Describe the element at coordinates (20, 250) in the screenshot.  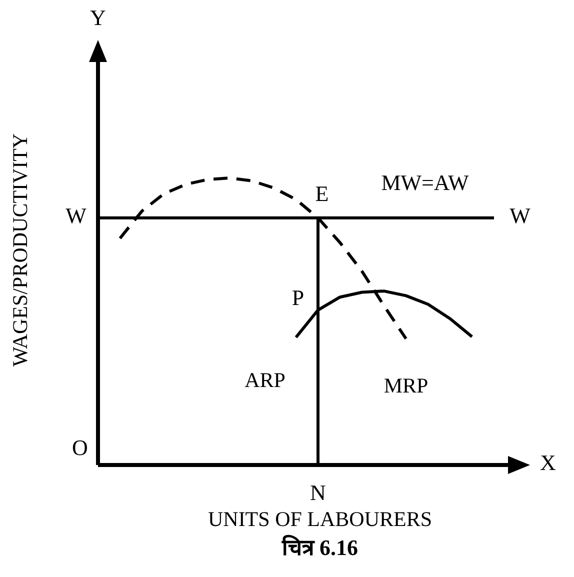
I see `y-axis-title: WAGES/PRODUCTIVITY` at that location.